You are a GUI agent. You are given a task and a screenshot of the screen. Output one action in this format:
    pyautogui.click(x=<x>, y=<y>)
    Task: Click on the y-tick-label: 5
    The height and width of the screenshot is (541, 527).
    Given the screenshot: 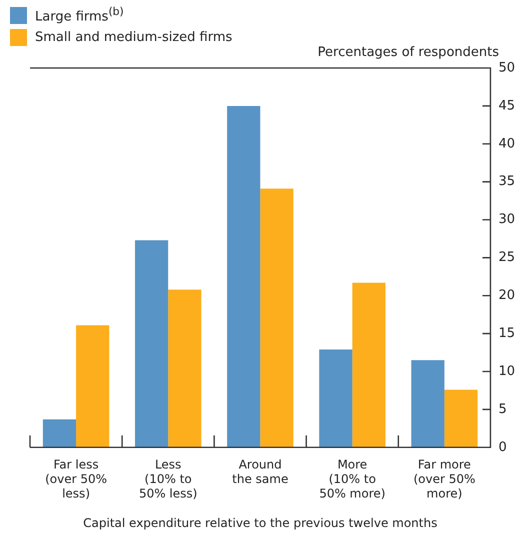 What is the action you would take?
    pyautogui.click(x=502, y=409)
    